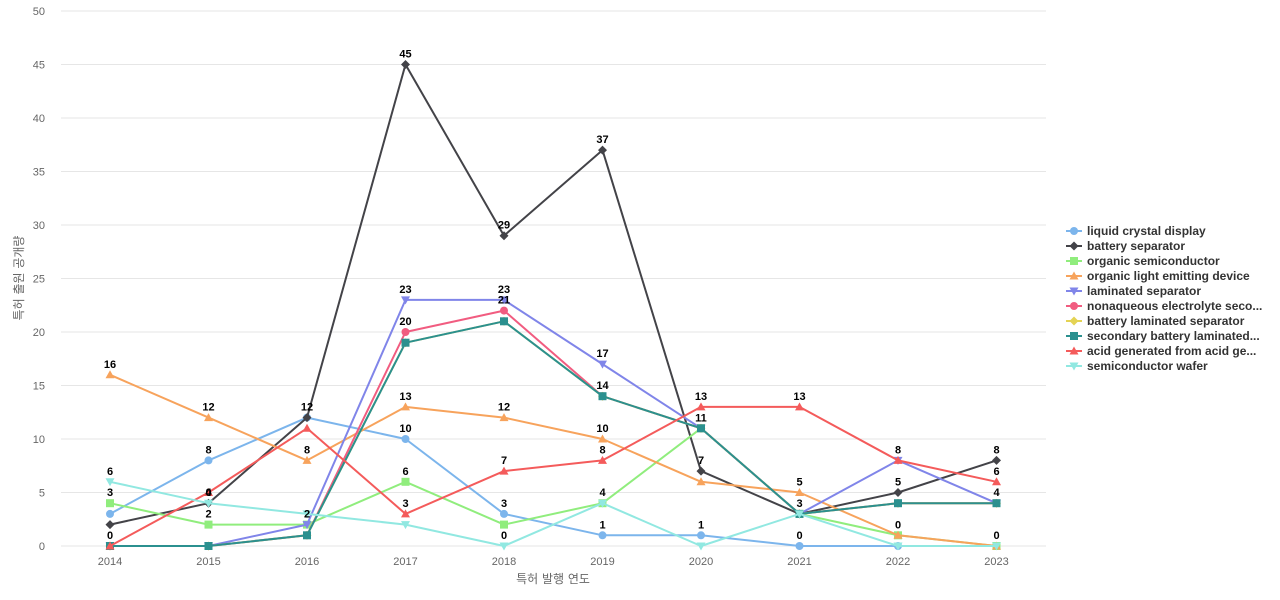  Describe the element at coordinates (1125, 246) in the screenshot. I see `legend-item: battery separator` at that location.